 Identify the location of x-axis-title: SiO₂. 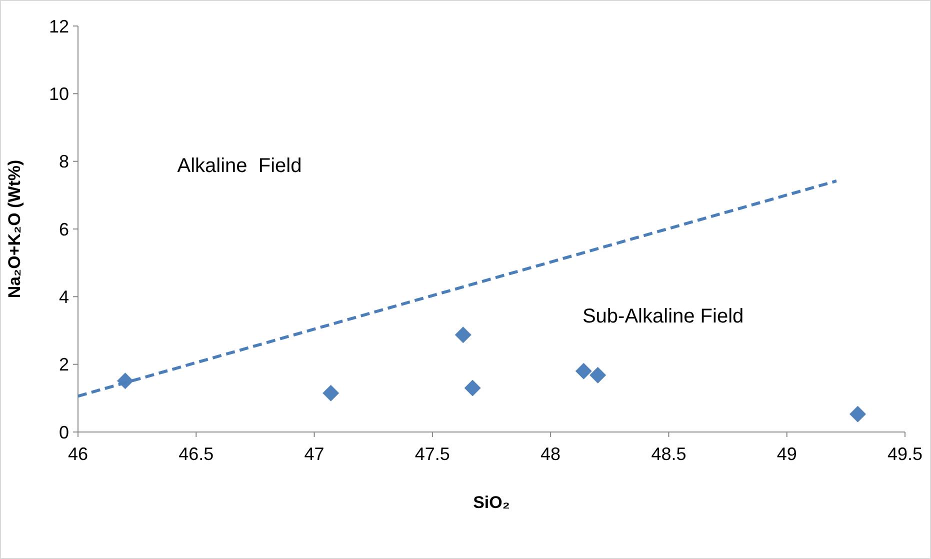
(491, 502).